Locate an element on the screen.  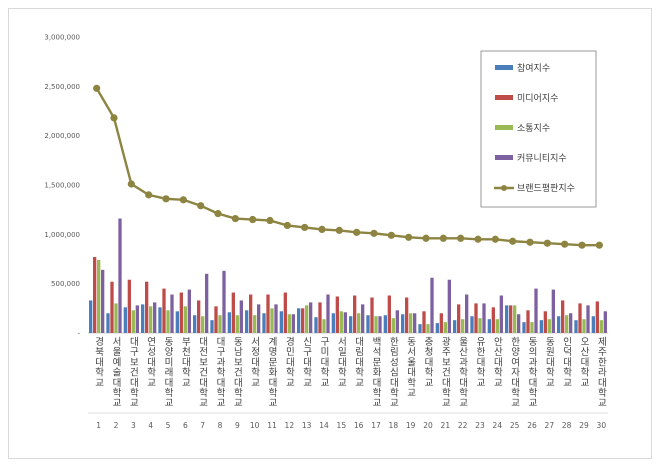
rank-label: 21 is located at coordinates (446, 425).